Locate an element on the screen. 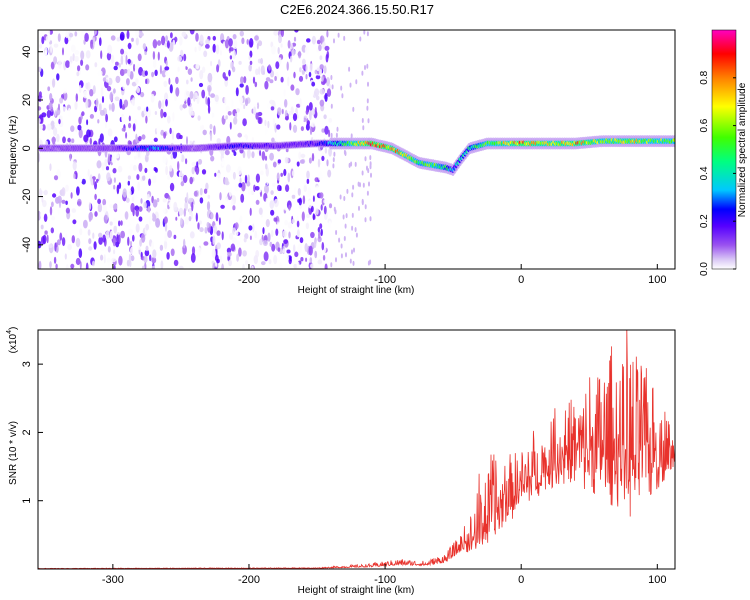 This screenshot has height=600, width=750. spectrogram-ridge-core is located at coordinates (673, 140).